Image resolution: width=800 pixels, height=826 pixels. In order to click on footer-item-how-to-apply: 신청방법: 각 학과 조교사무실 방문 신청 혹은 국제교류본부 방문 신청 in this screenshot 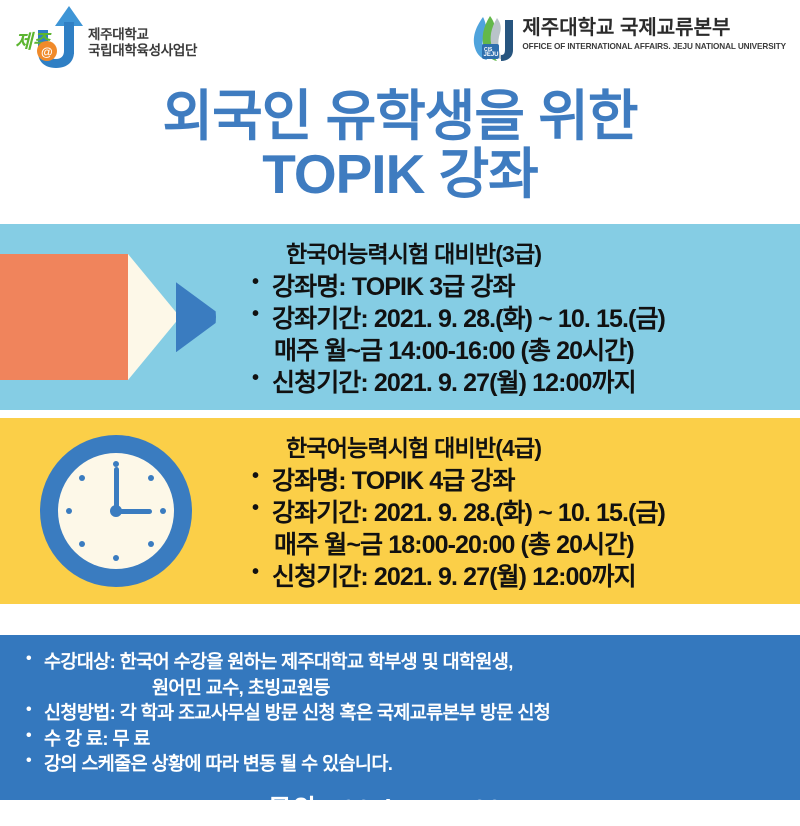, I will do `click(402, 712)`.